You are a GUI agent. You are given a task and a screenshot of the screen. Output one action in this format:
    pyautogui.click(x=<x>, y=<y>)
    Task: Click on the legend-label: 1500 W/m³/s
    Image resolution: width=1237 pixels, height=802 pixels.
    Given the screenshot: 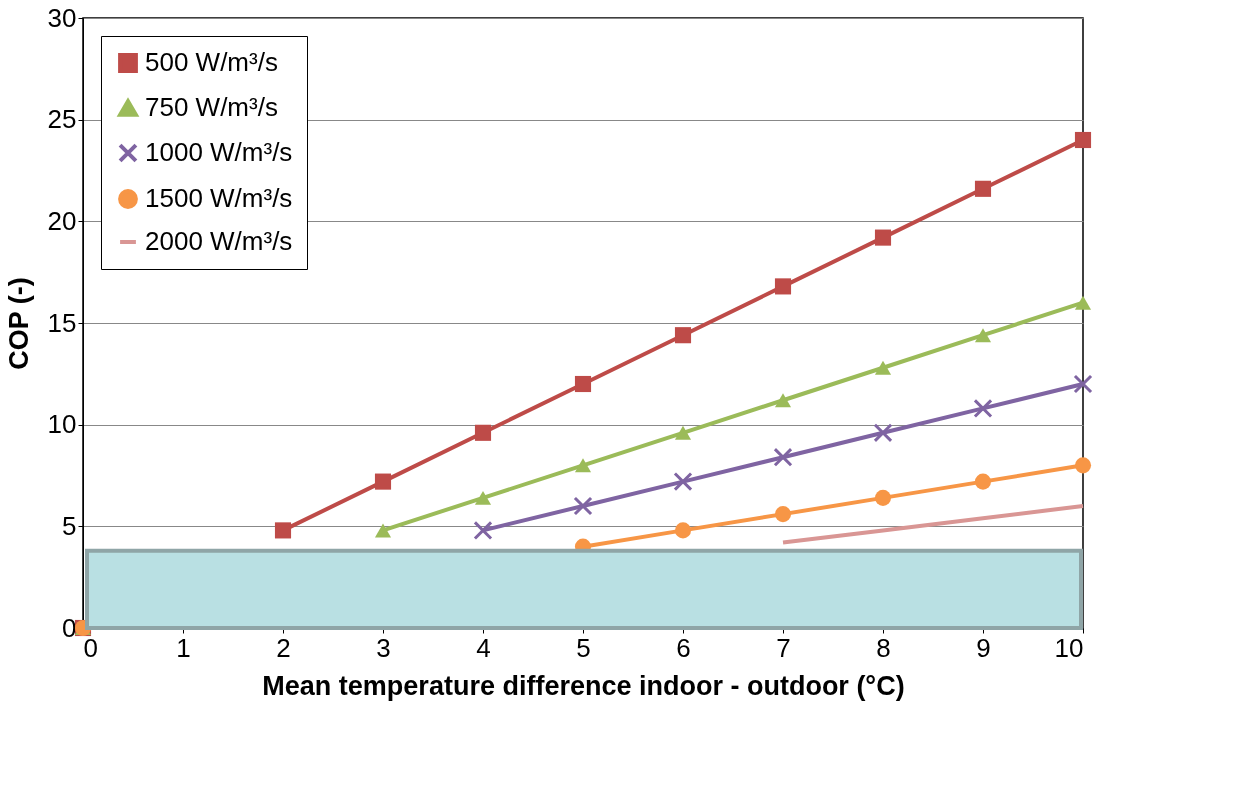 What is the action you would take?
    pyautogui.click(x=219, y=198)
    